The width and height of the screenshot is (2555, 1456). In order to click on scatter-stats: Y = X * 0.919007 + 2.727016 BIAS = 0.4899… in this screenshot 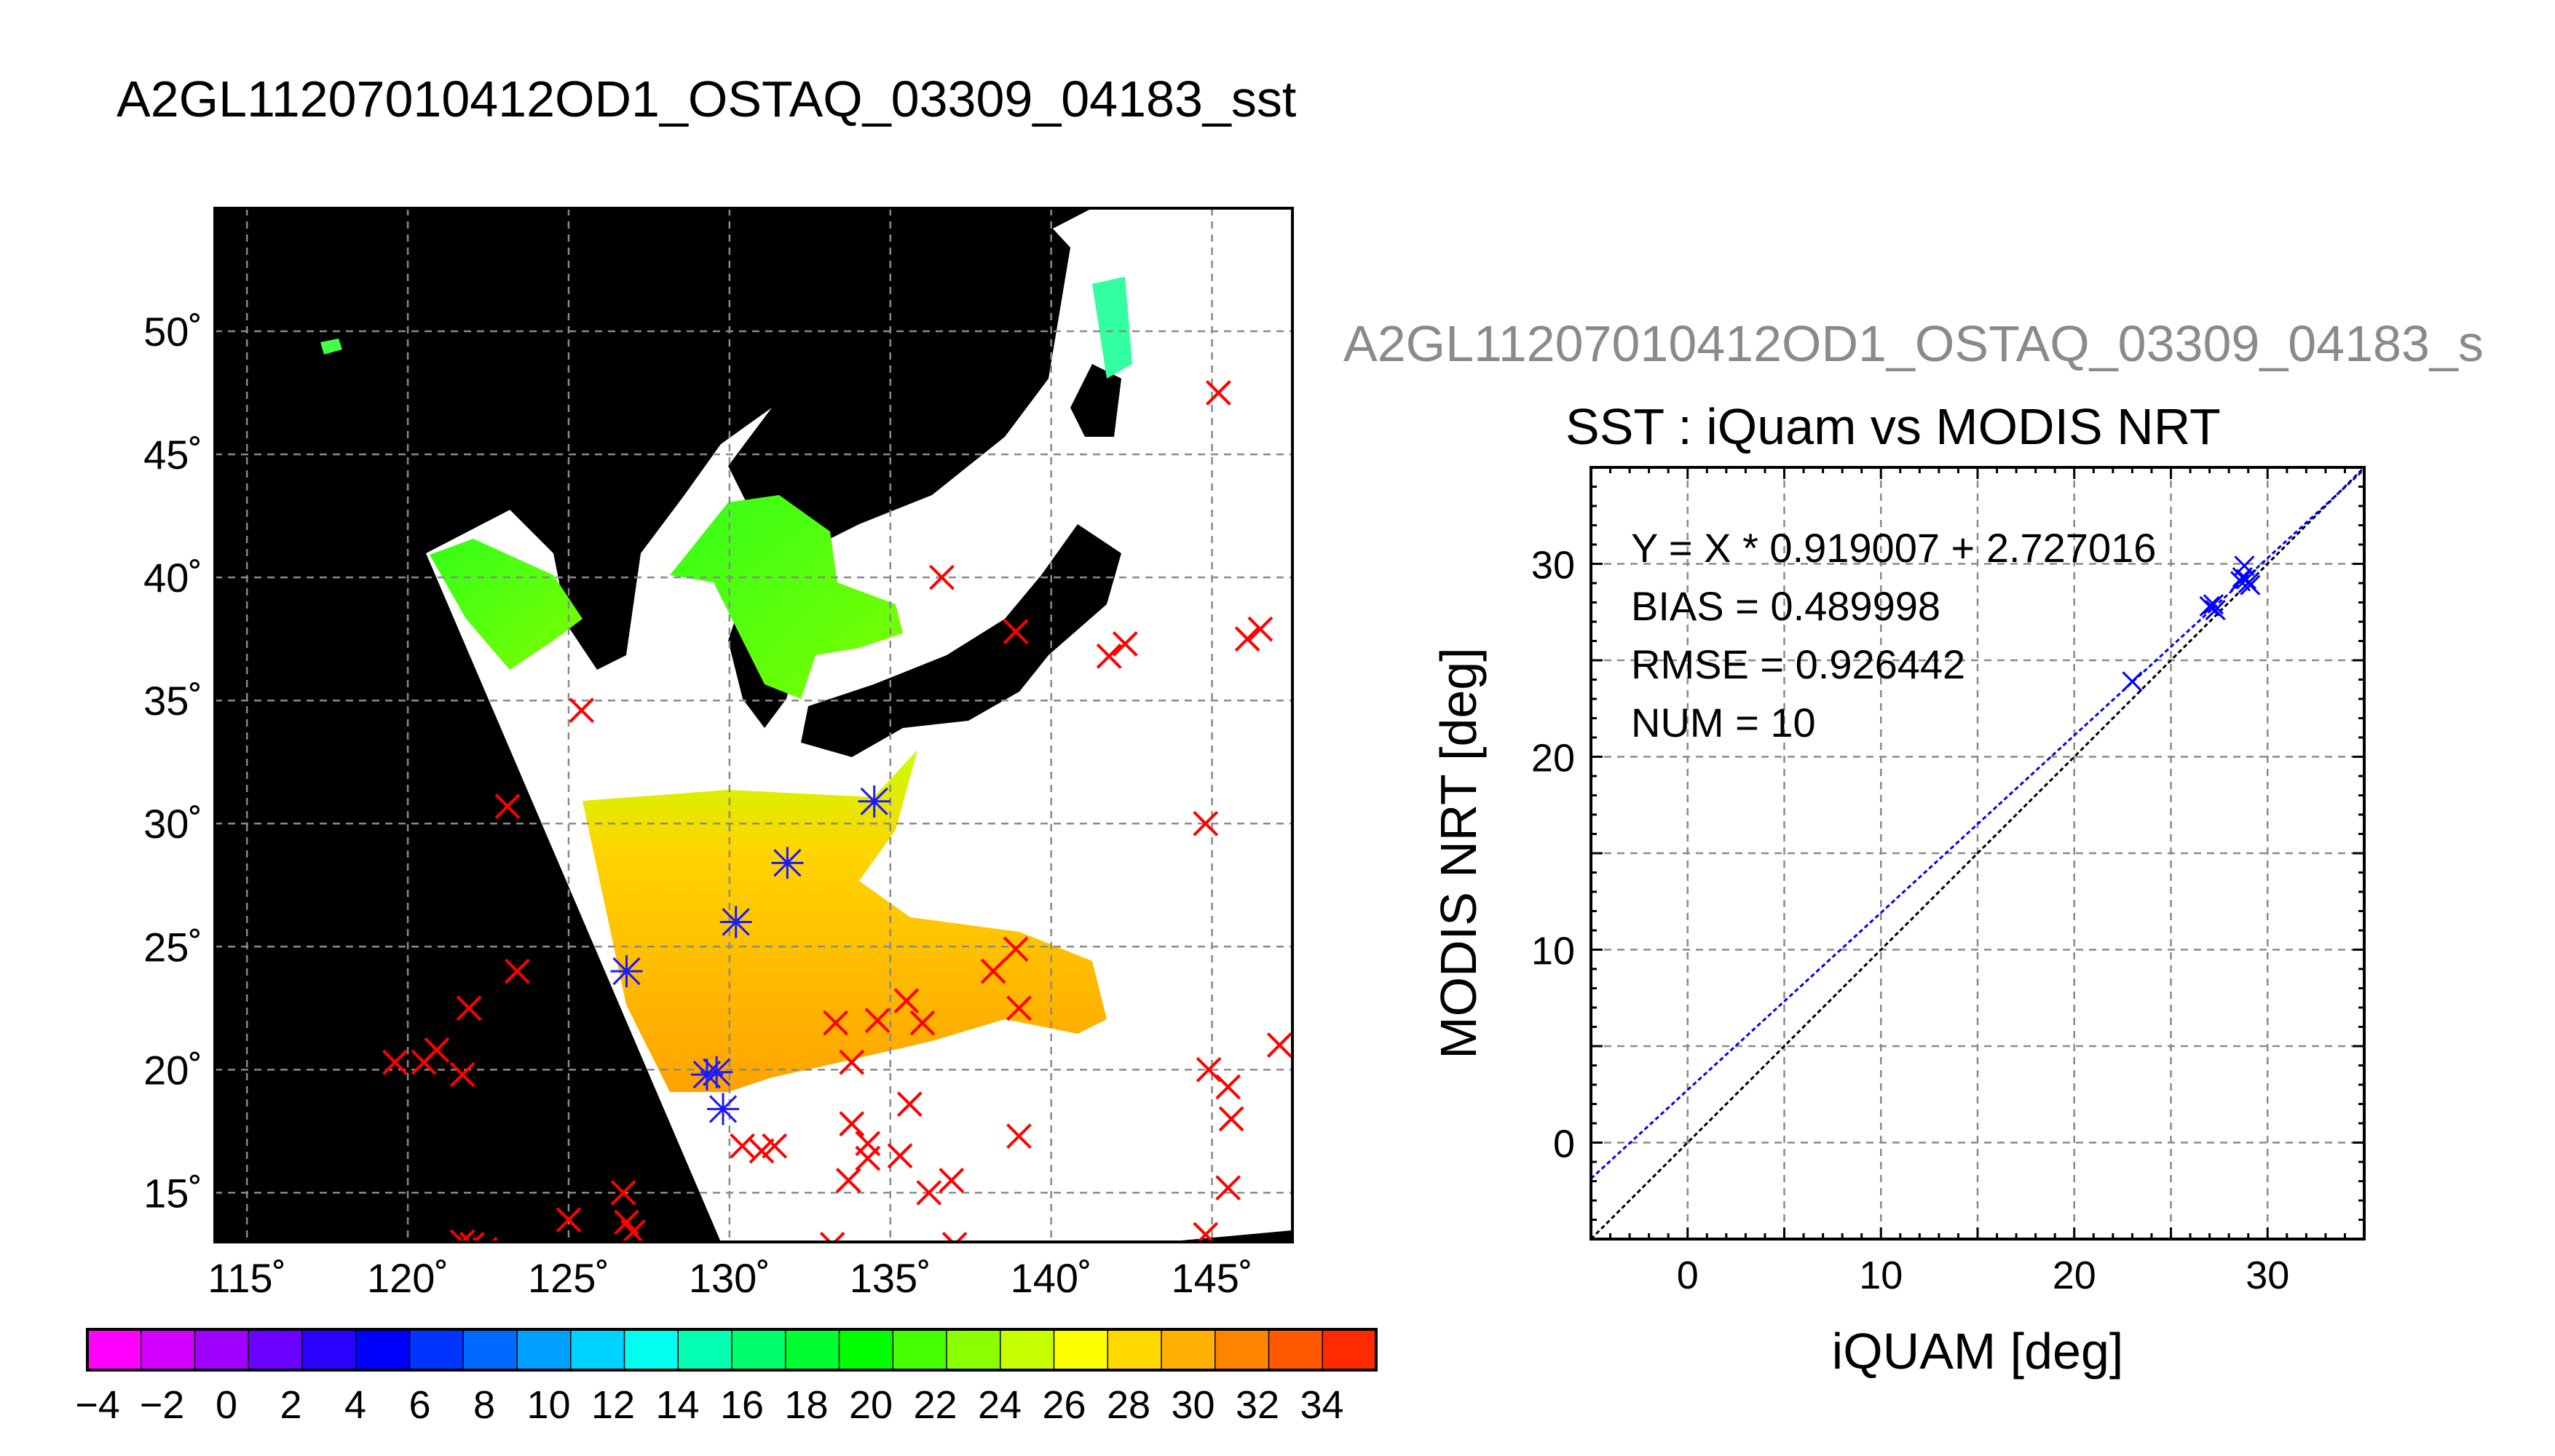, I will do `click(1893, 635)`.